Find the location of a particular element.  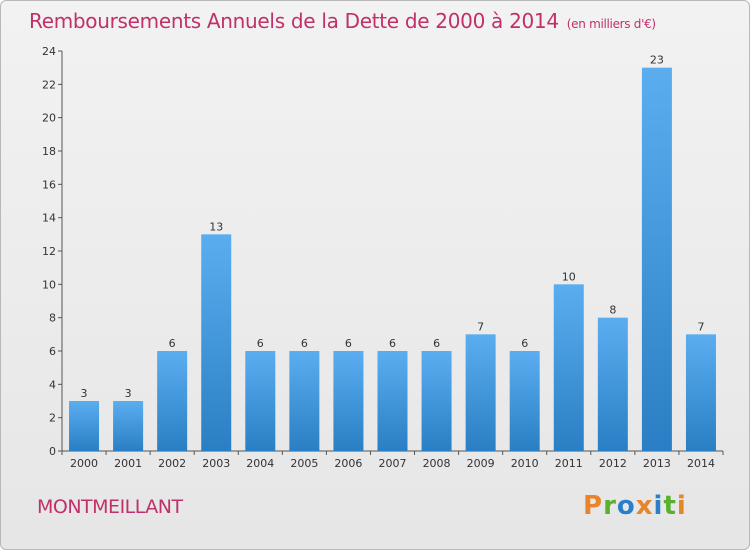

bar-2003 is located at coordinates (216, 342).